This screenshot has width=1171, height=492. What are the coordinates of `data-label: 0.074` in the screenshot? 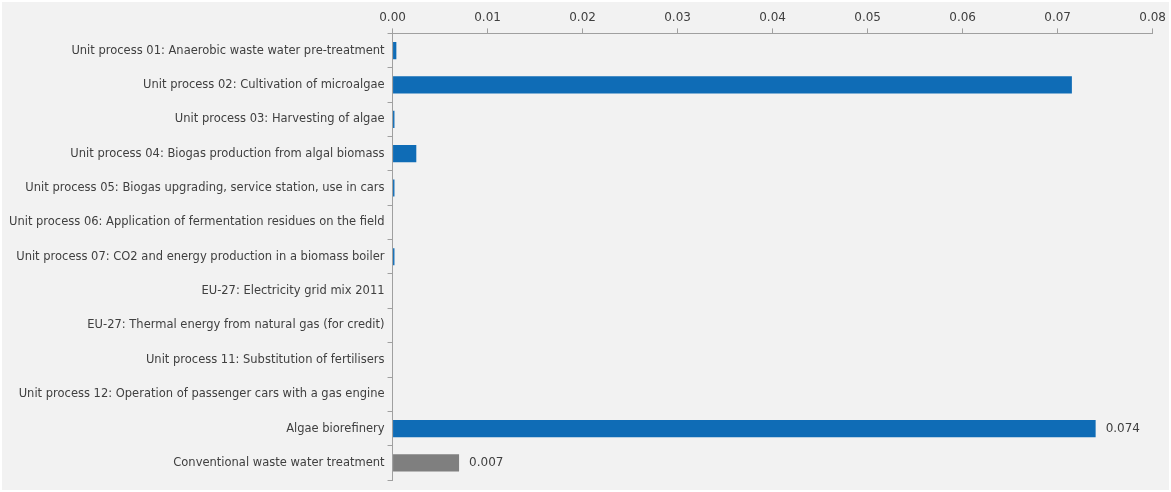 It's located at (1122, 427).